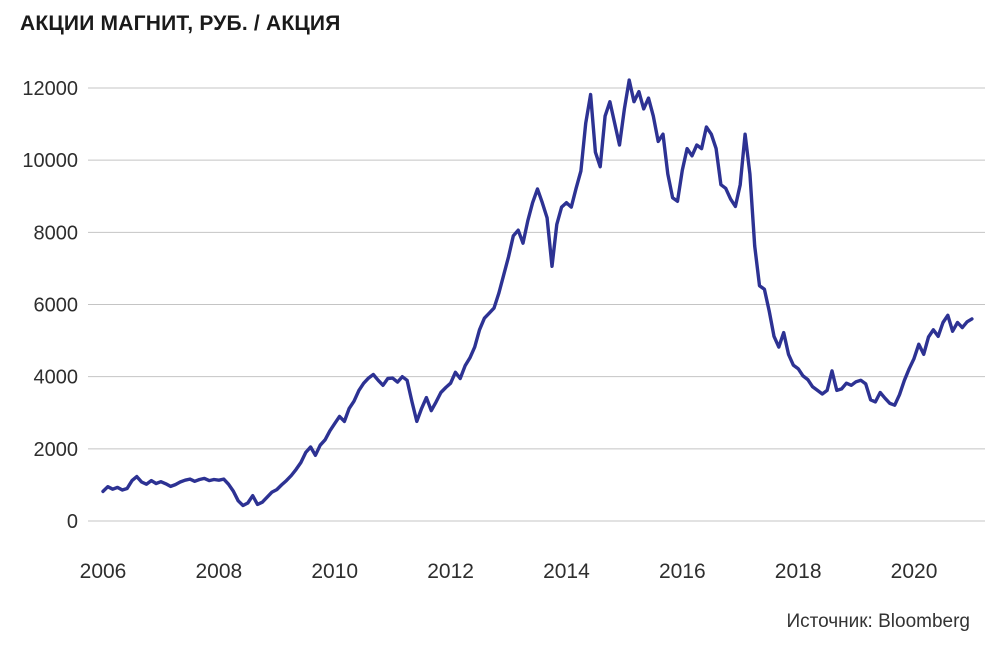  Describe the element at coordinates (50, 89) in the screenshot. I see `y-tick-label: 12000` at that location.